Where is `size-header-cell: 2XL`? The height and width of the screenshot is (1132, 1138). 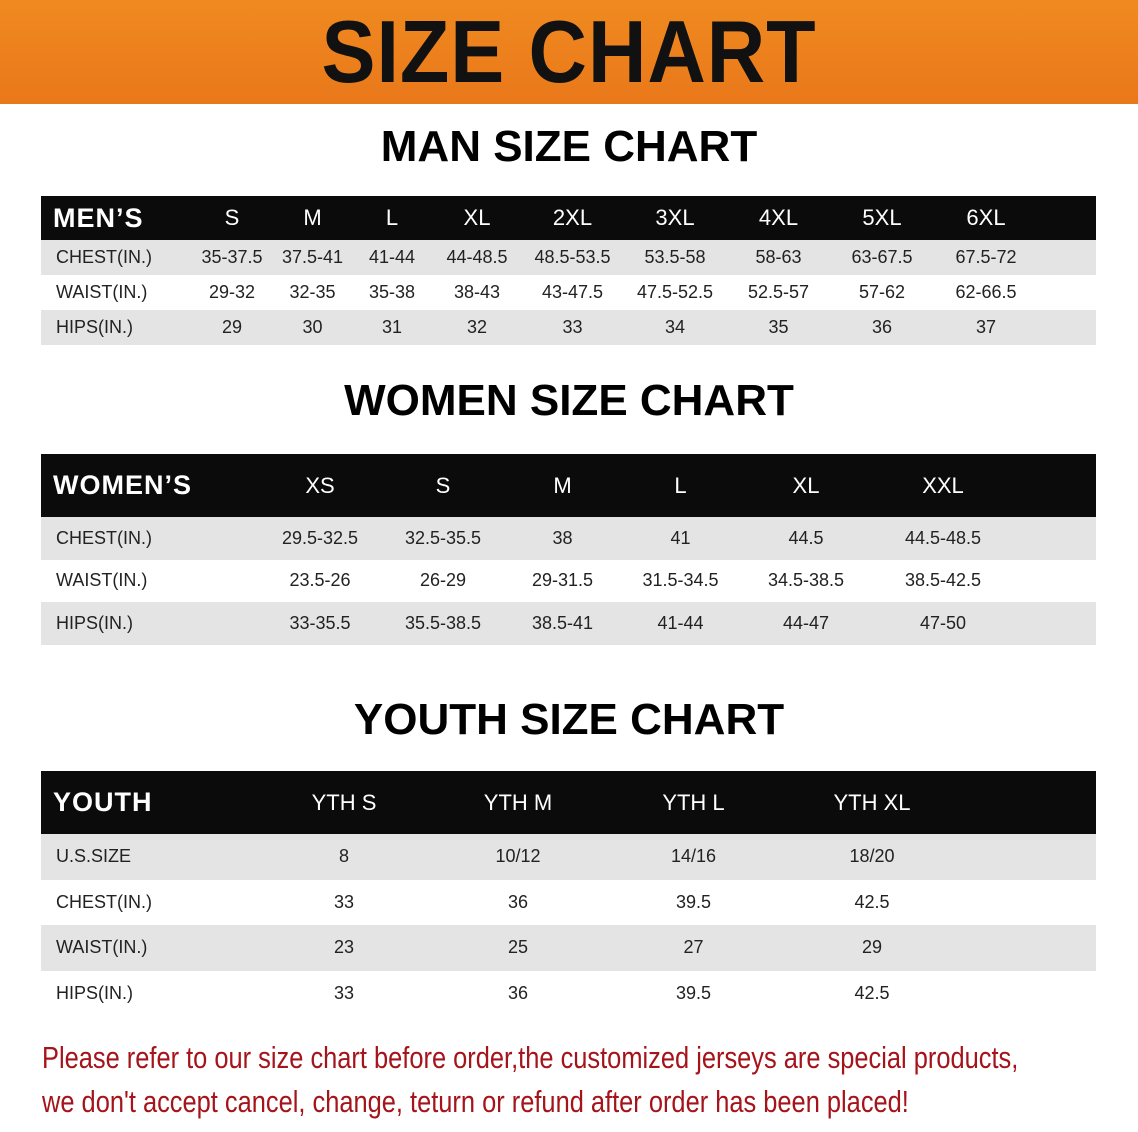
size-header-cell: 2XL is located at coordinates (572, 218).